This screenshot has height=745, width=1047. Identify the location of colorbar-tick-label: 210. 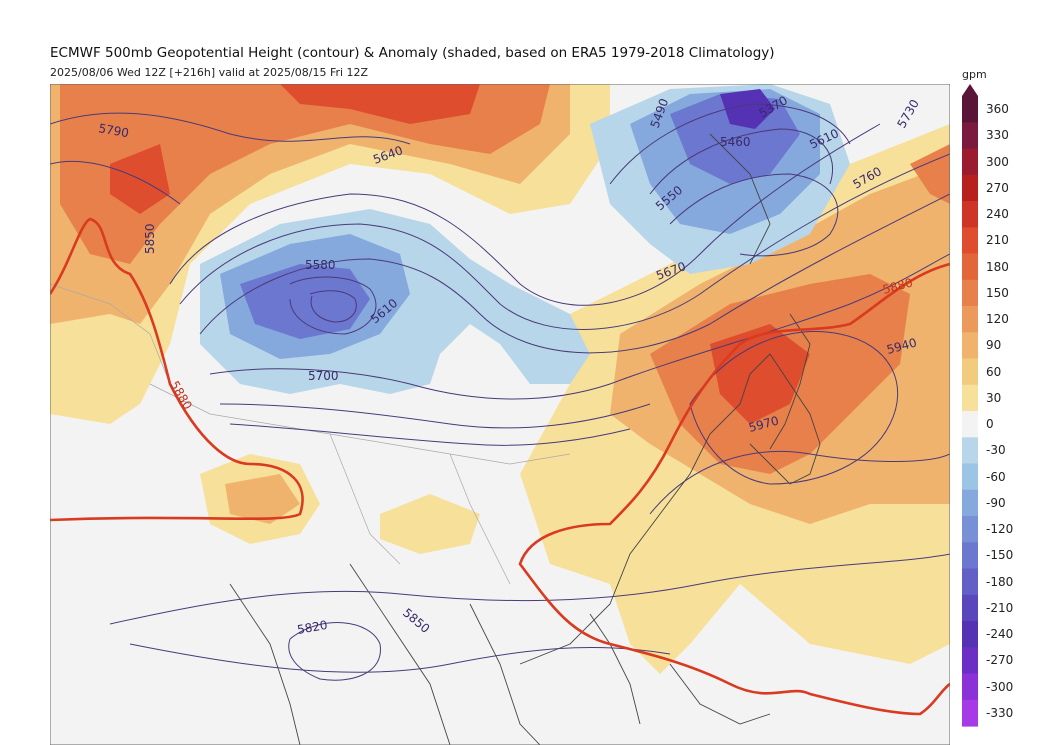
(997, 240).